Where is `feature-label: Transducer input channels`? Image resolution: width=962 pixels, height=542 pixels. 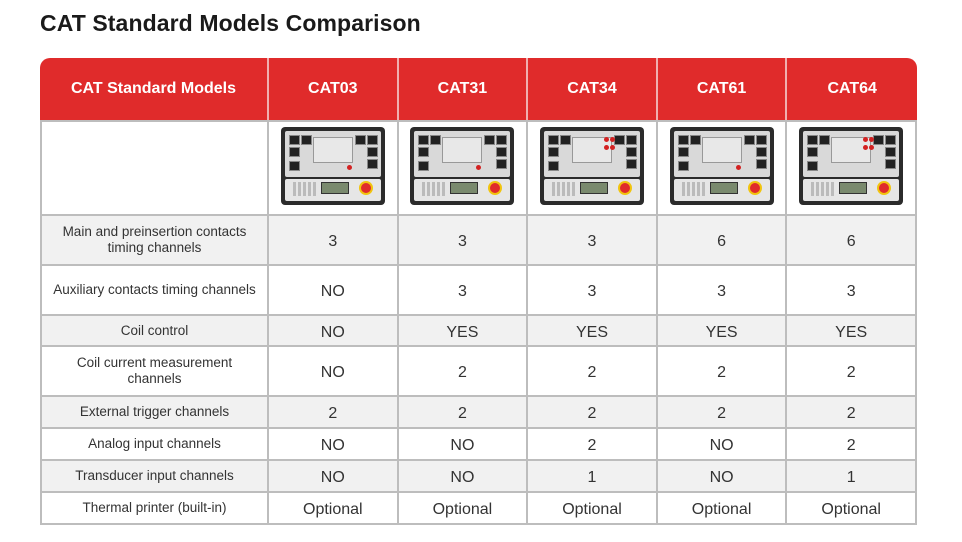
feature-label: Transducer input channels is located at coordinates (154, 477).